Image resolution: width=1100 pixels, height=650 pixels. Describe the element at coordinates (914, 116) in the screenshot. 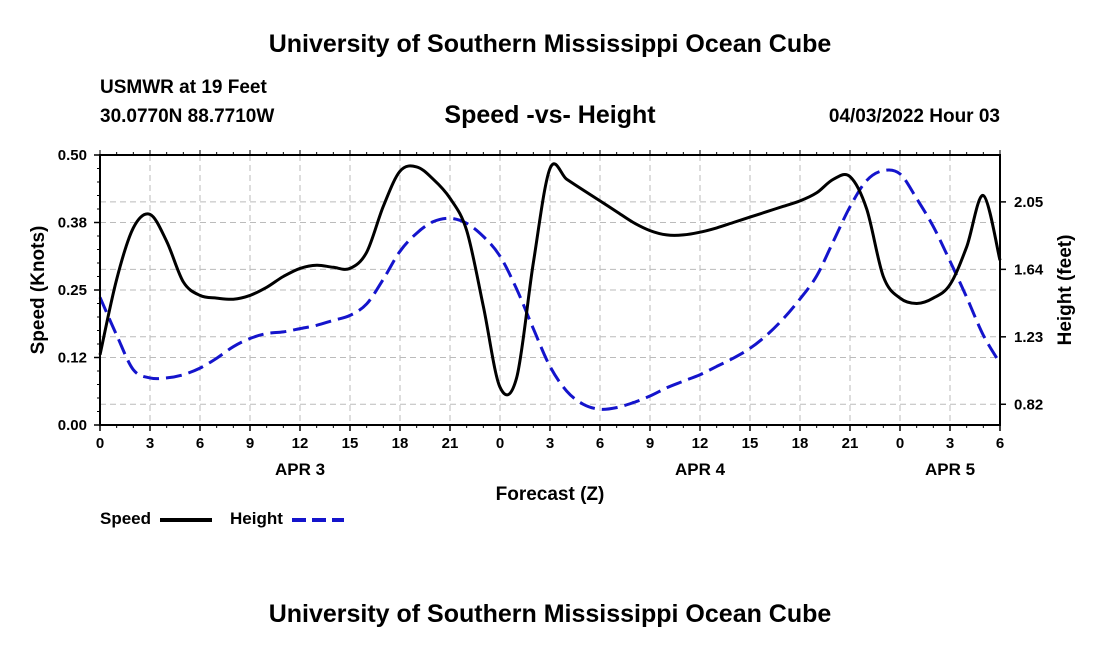

I see `forecast-date: 04/03/2022 Hour 03` at that location.